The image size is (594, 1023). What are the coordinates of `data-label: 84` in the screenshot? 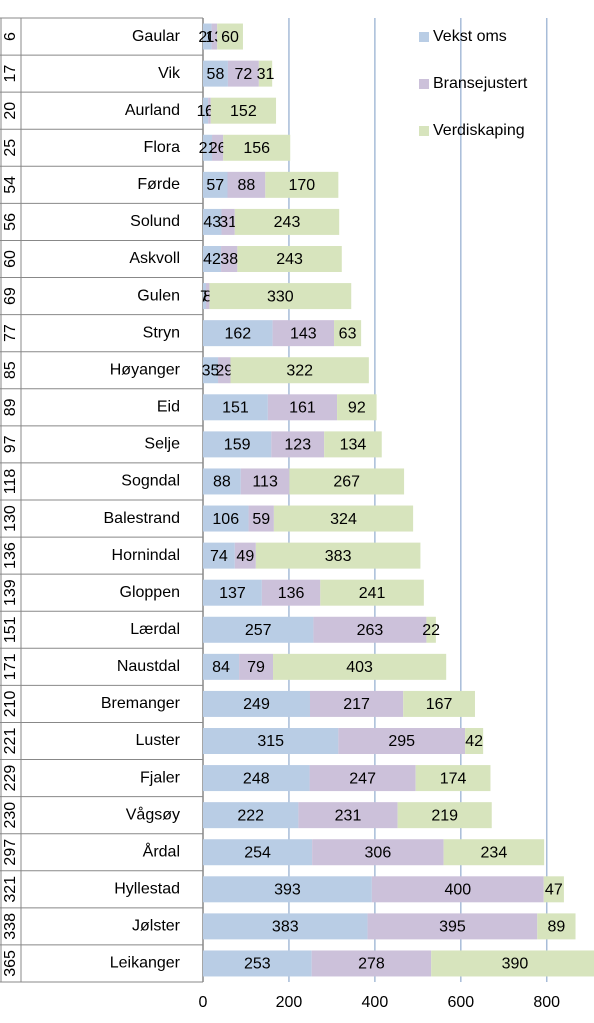 It's located at (221, 667).